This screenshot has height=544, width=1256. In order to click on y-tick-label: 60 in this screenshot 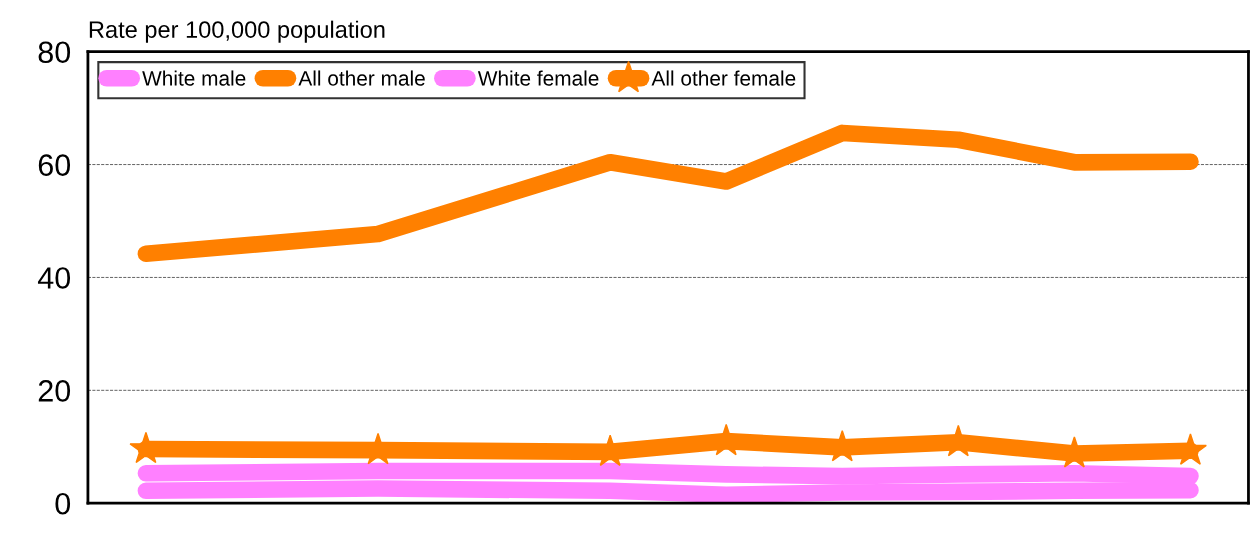, I will do `click(54, 165)`.